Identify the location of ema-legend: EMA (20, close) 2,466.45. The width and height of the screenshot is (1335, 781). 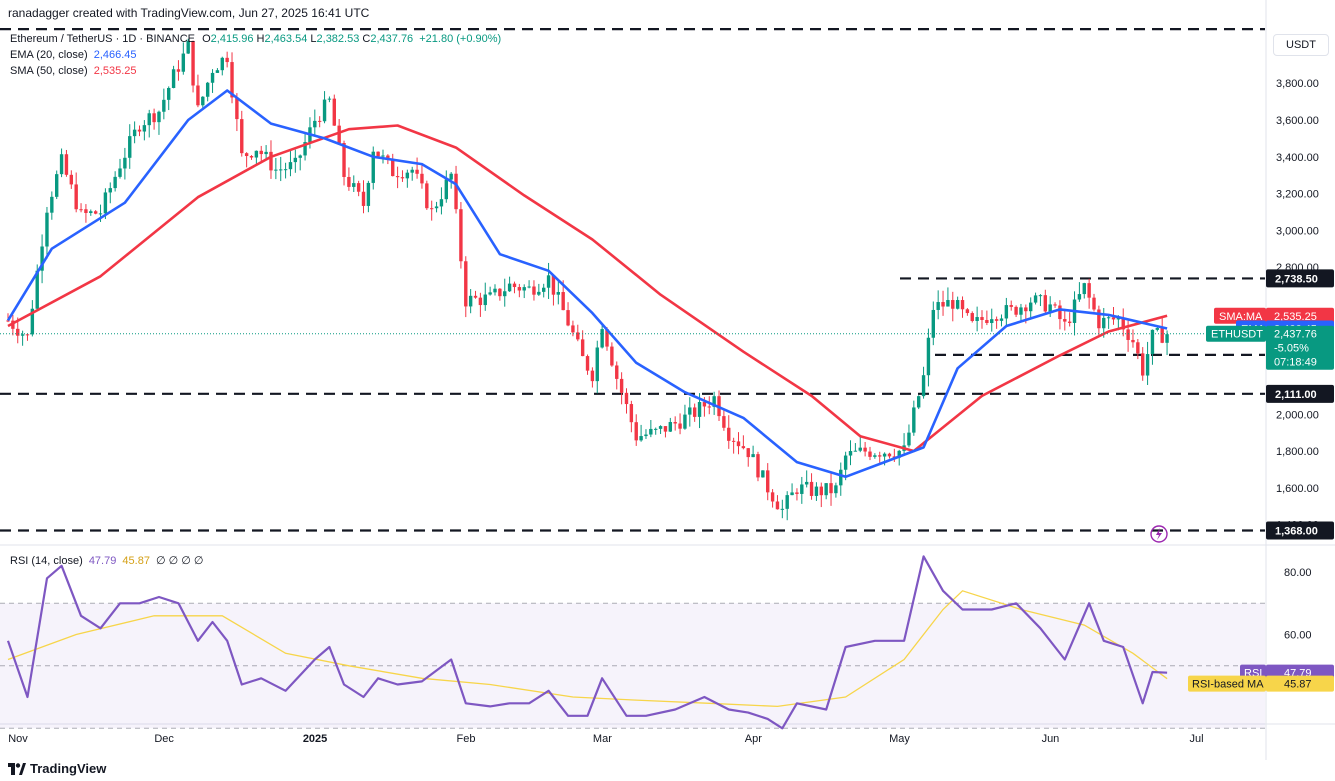
(73, 55).